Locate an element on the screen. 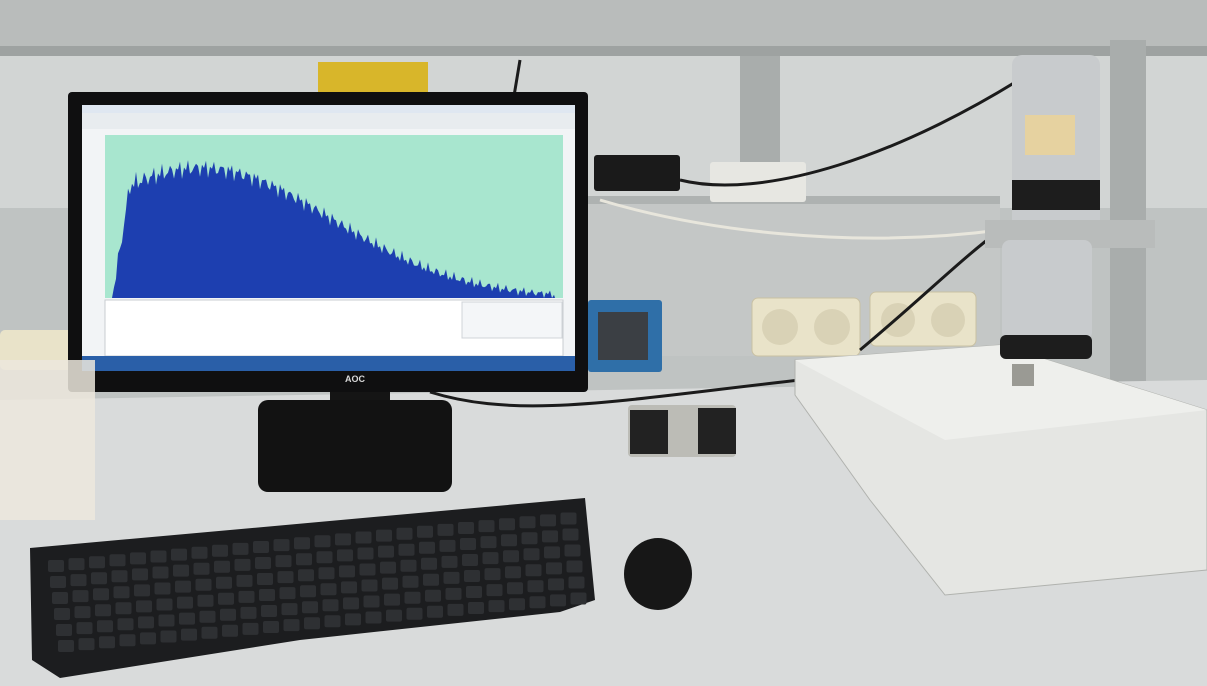  white-cable is located at coordinates (800, 219).